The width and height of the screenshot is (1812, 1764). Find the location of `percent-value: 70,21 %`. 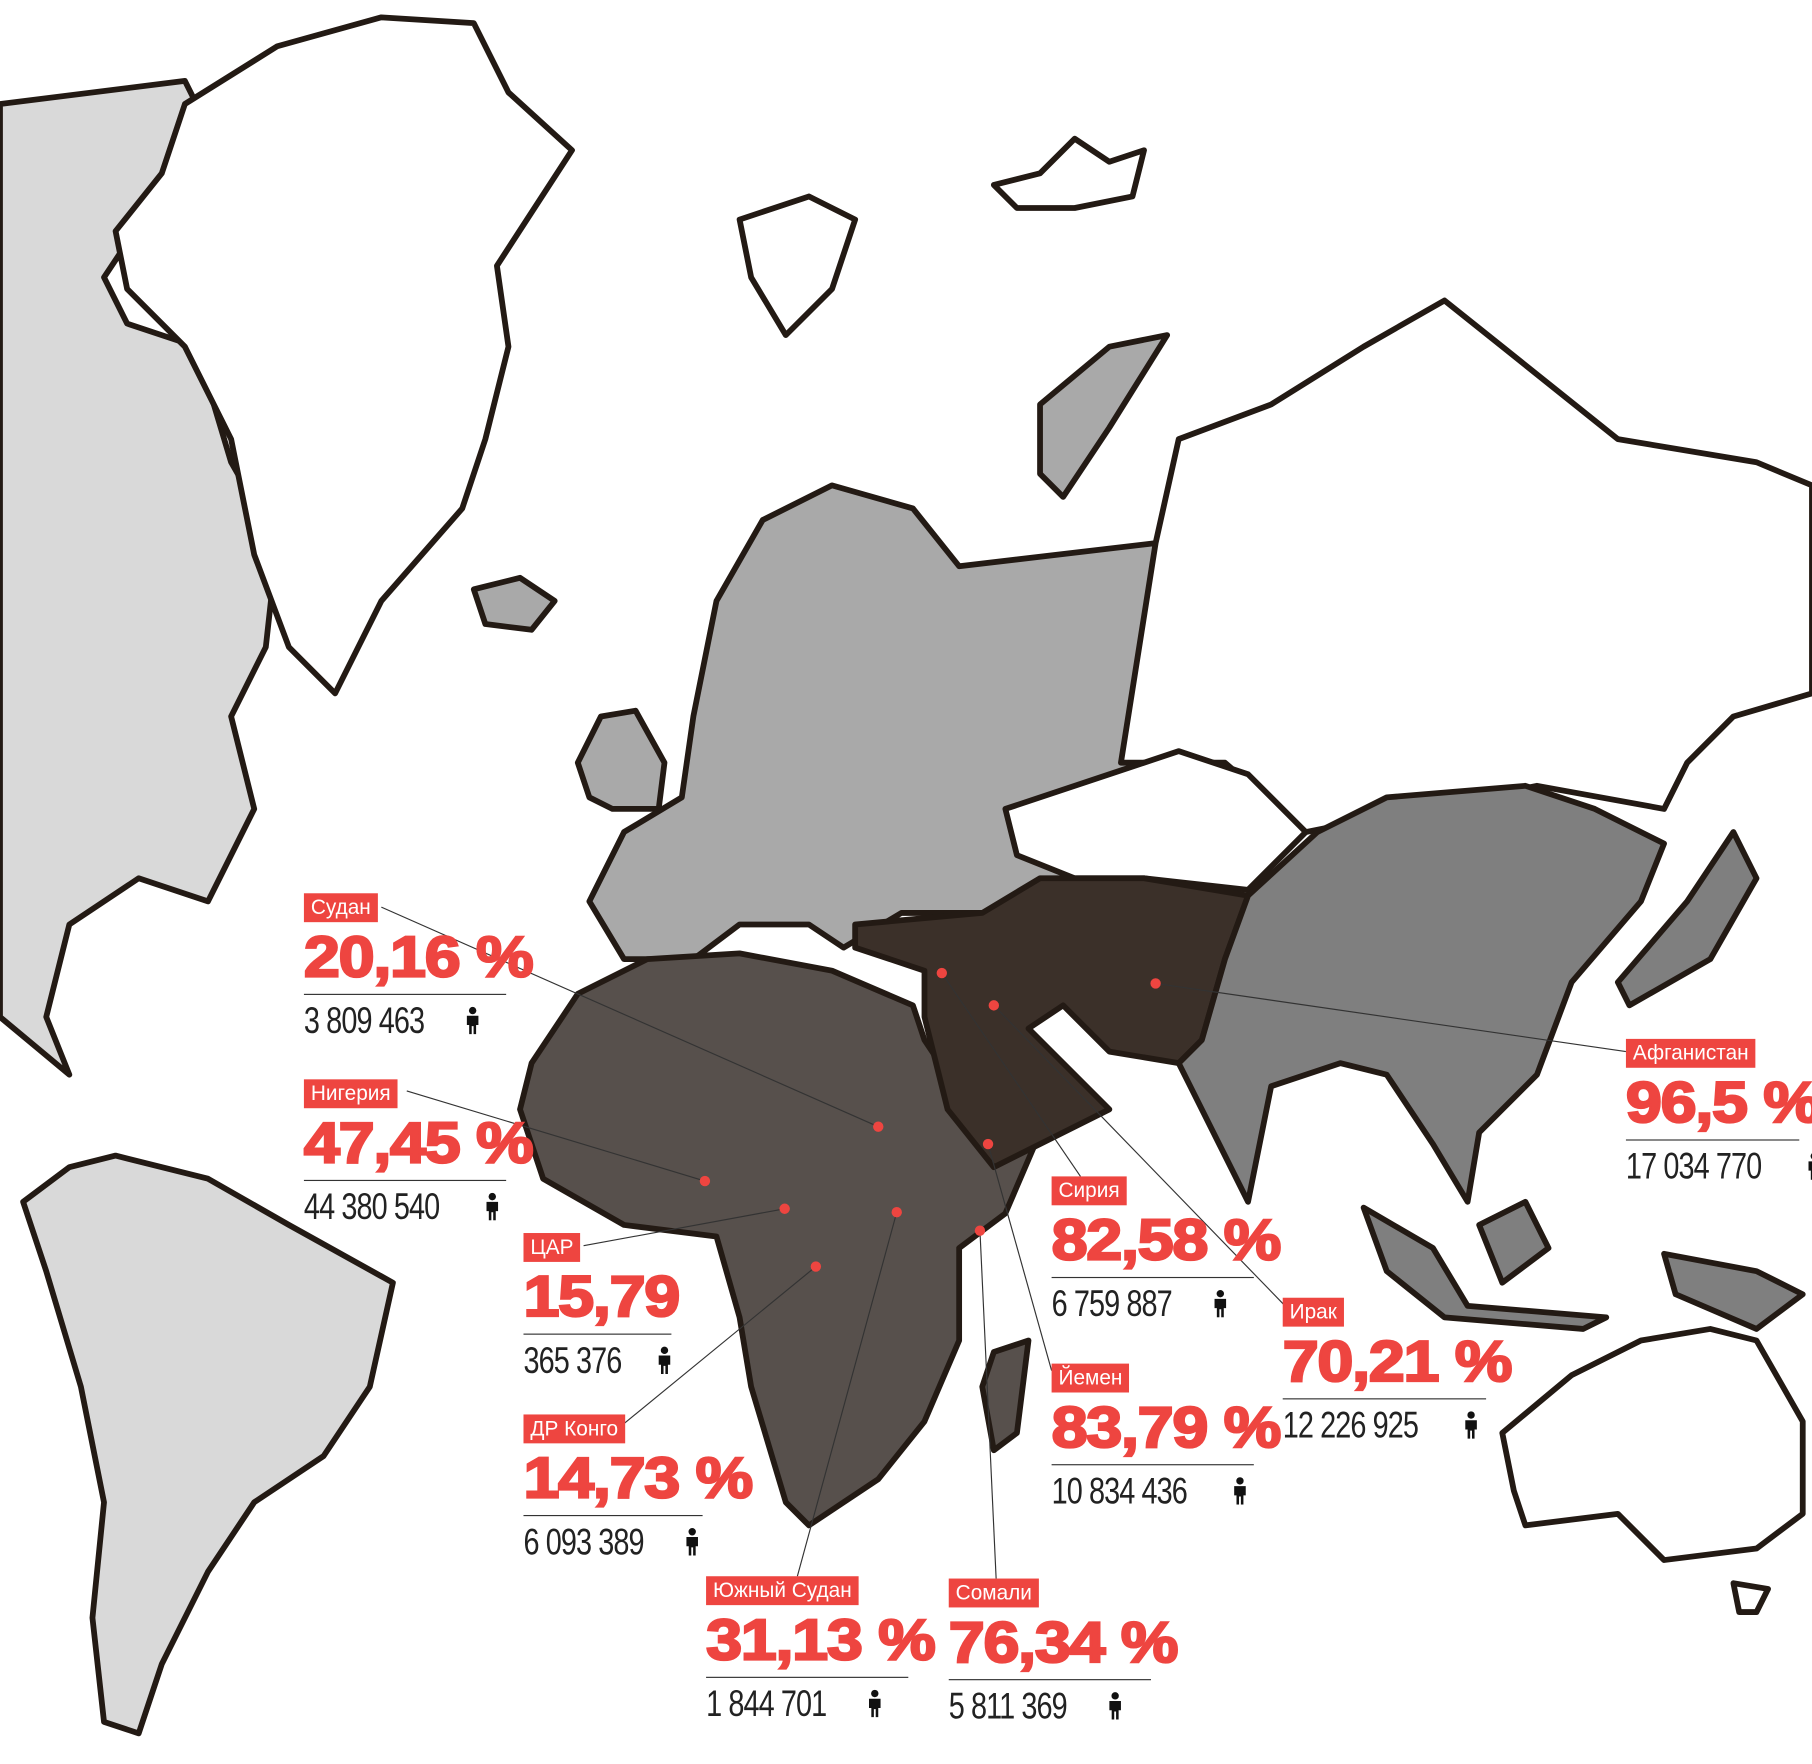

percent-value: 70,21 % is located at coordinates (1397, 1361).